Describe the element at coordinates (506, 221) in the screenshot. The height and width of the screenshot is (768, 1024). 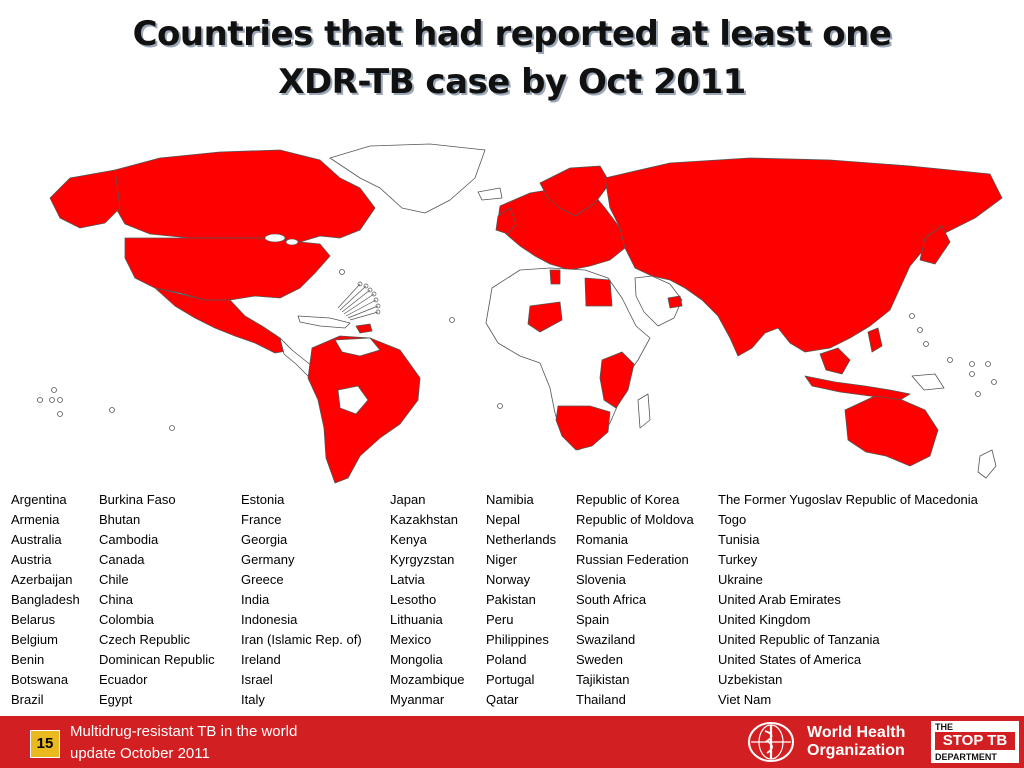
I see `uk-ireland-shape` at that location.